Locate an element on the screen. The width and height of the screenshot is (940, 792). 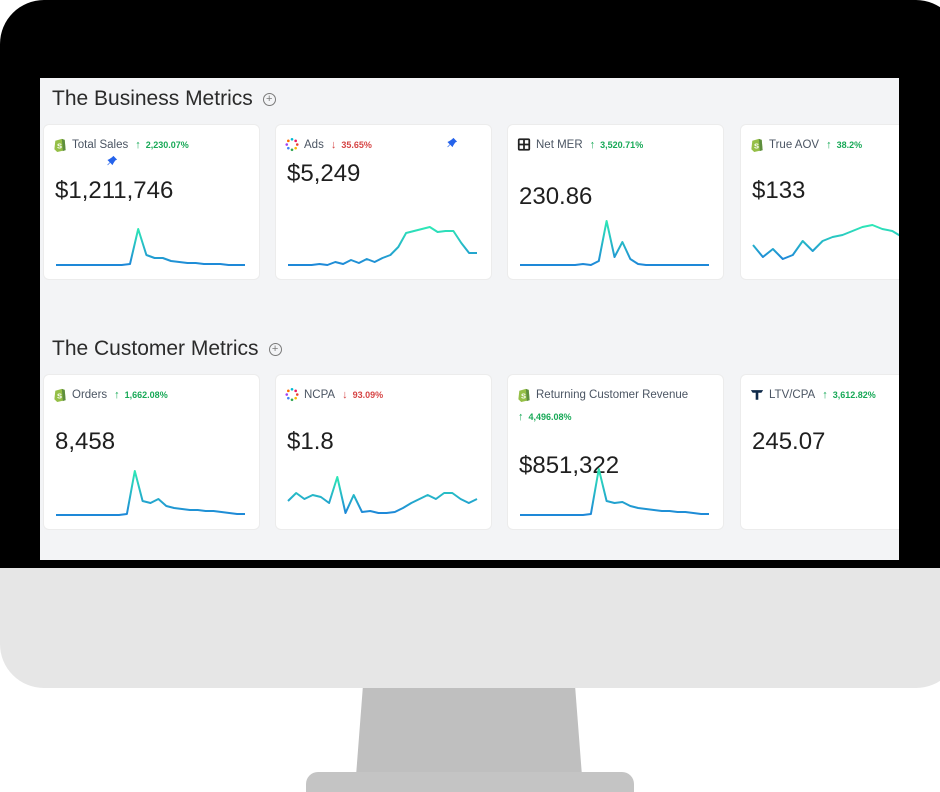
metric-value: 8,458 is located at coordinates (85, 441).